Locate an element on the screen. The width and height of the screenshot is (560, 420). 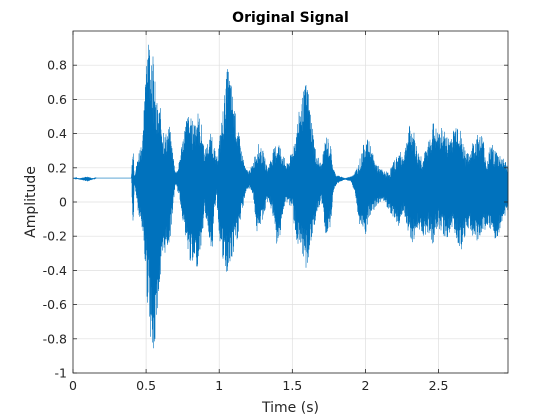
y-tick-label: 0.6 is located at coordinates (57, 99).